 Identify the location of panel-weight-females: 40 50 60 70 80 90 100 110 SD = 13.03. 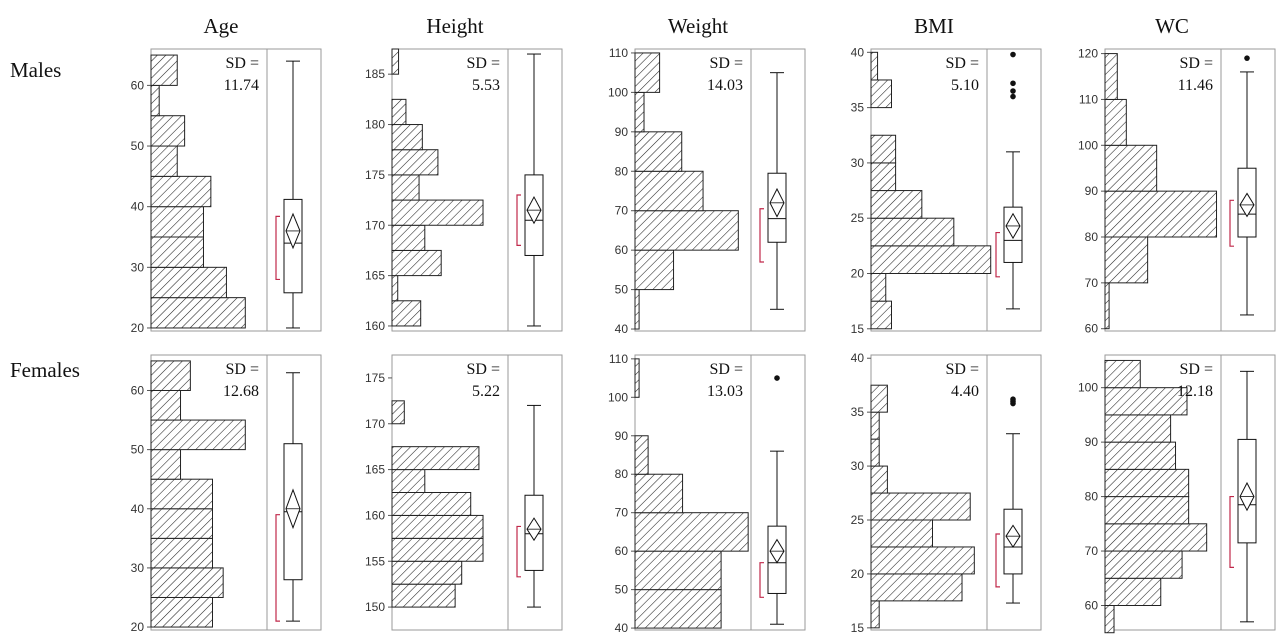
(707, 493).